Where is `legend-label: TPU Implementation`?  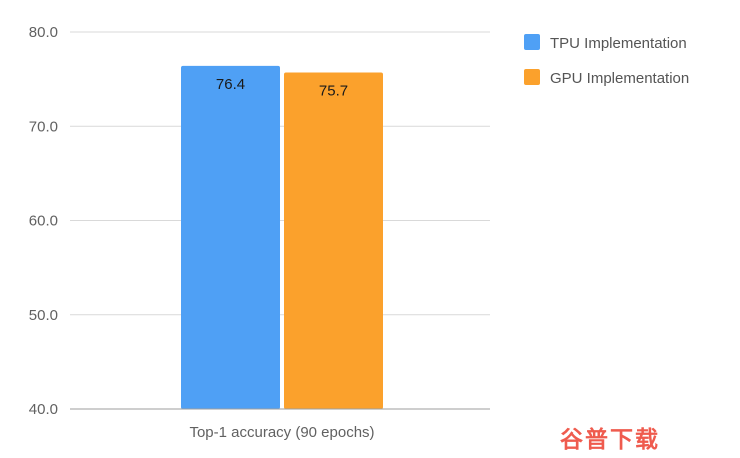 legend-label: TPU Implementation is located at coordinates (618, 43).